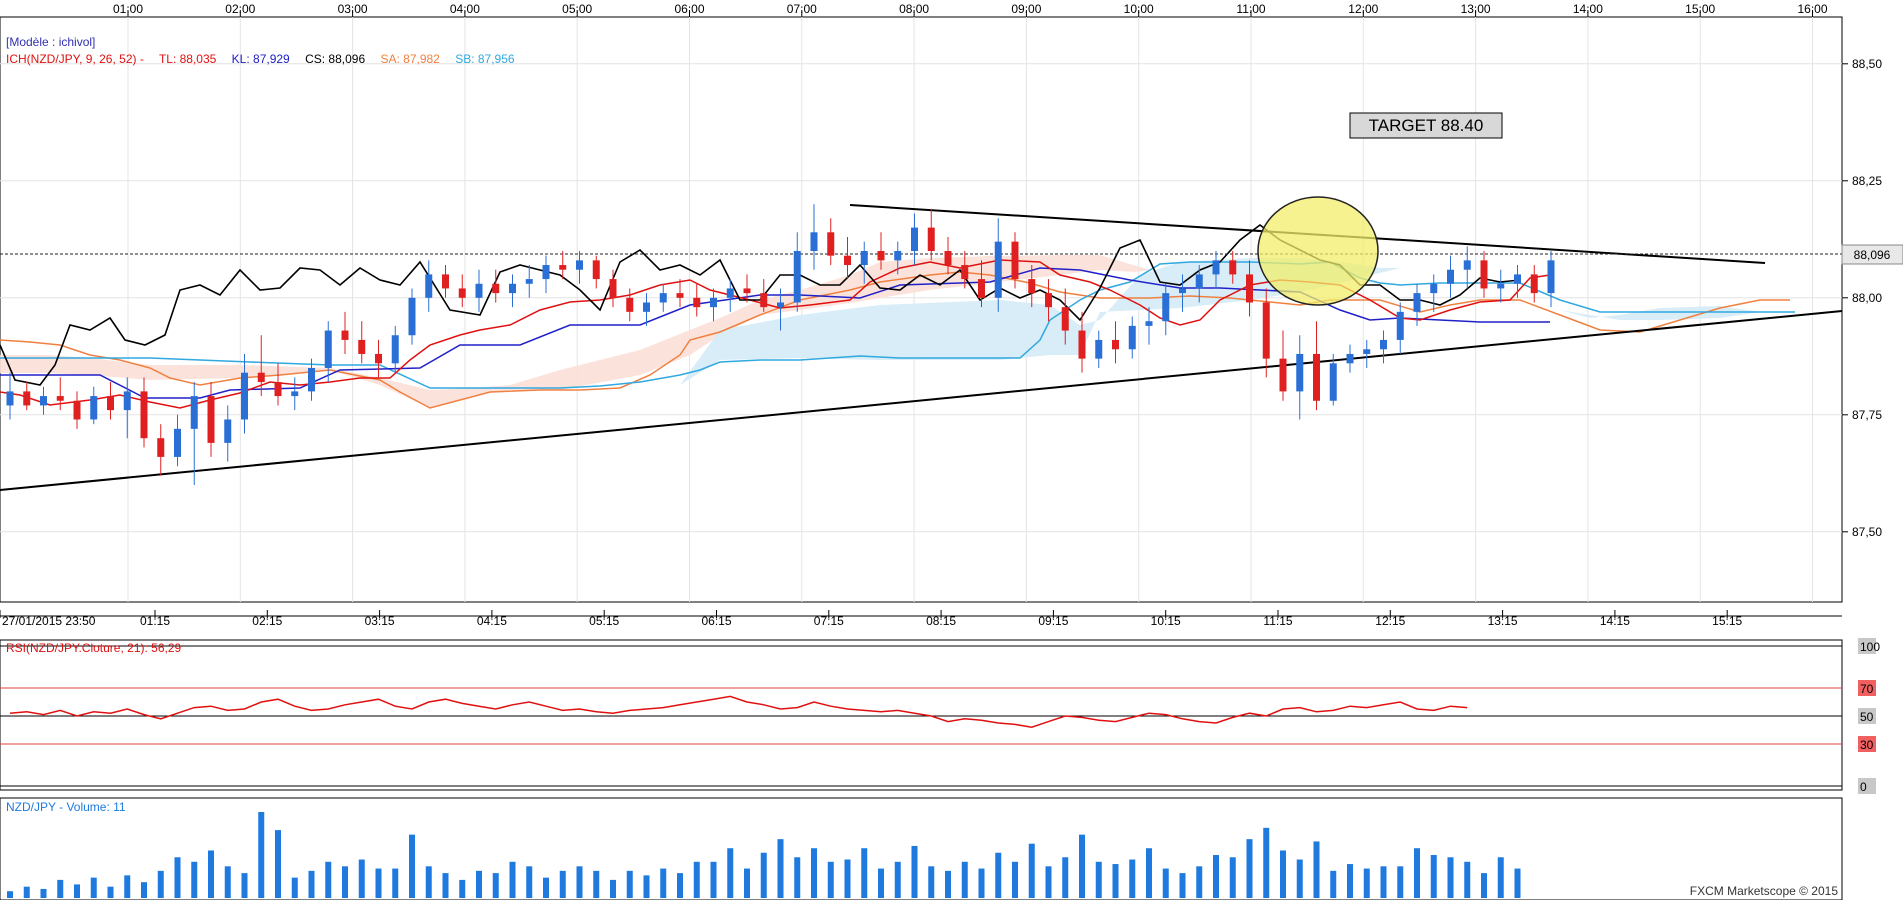  What do you see at coordinates (921, 848) in the screenshot?
I see `volume-panel-frame` at bounding box center [921, 848].